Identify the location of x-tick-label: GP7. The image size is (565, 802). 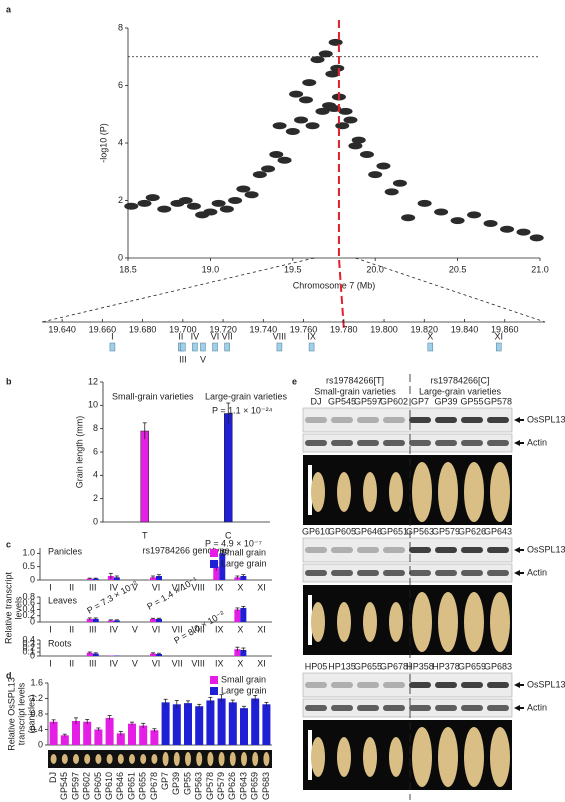
(165, 781).